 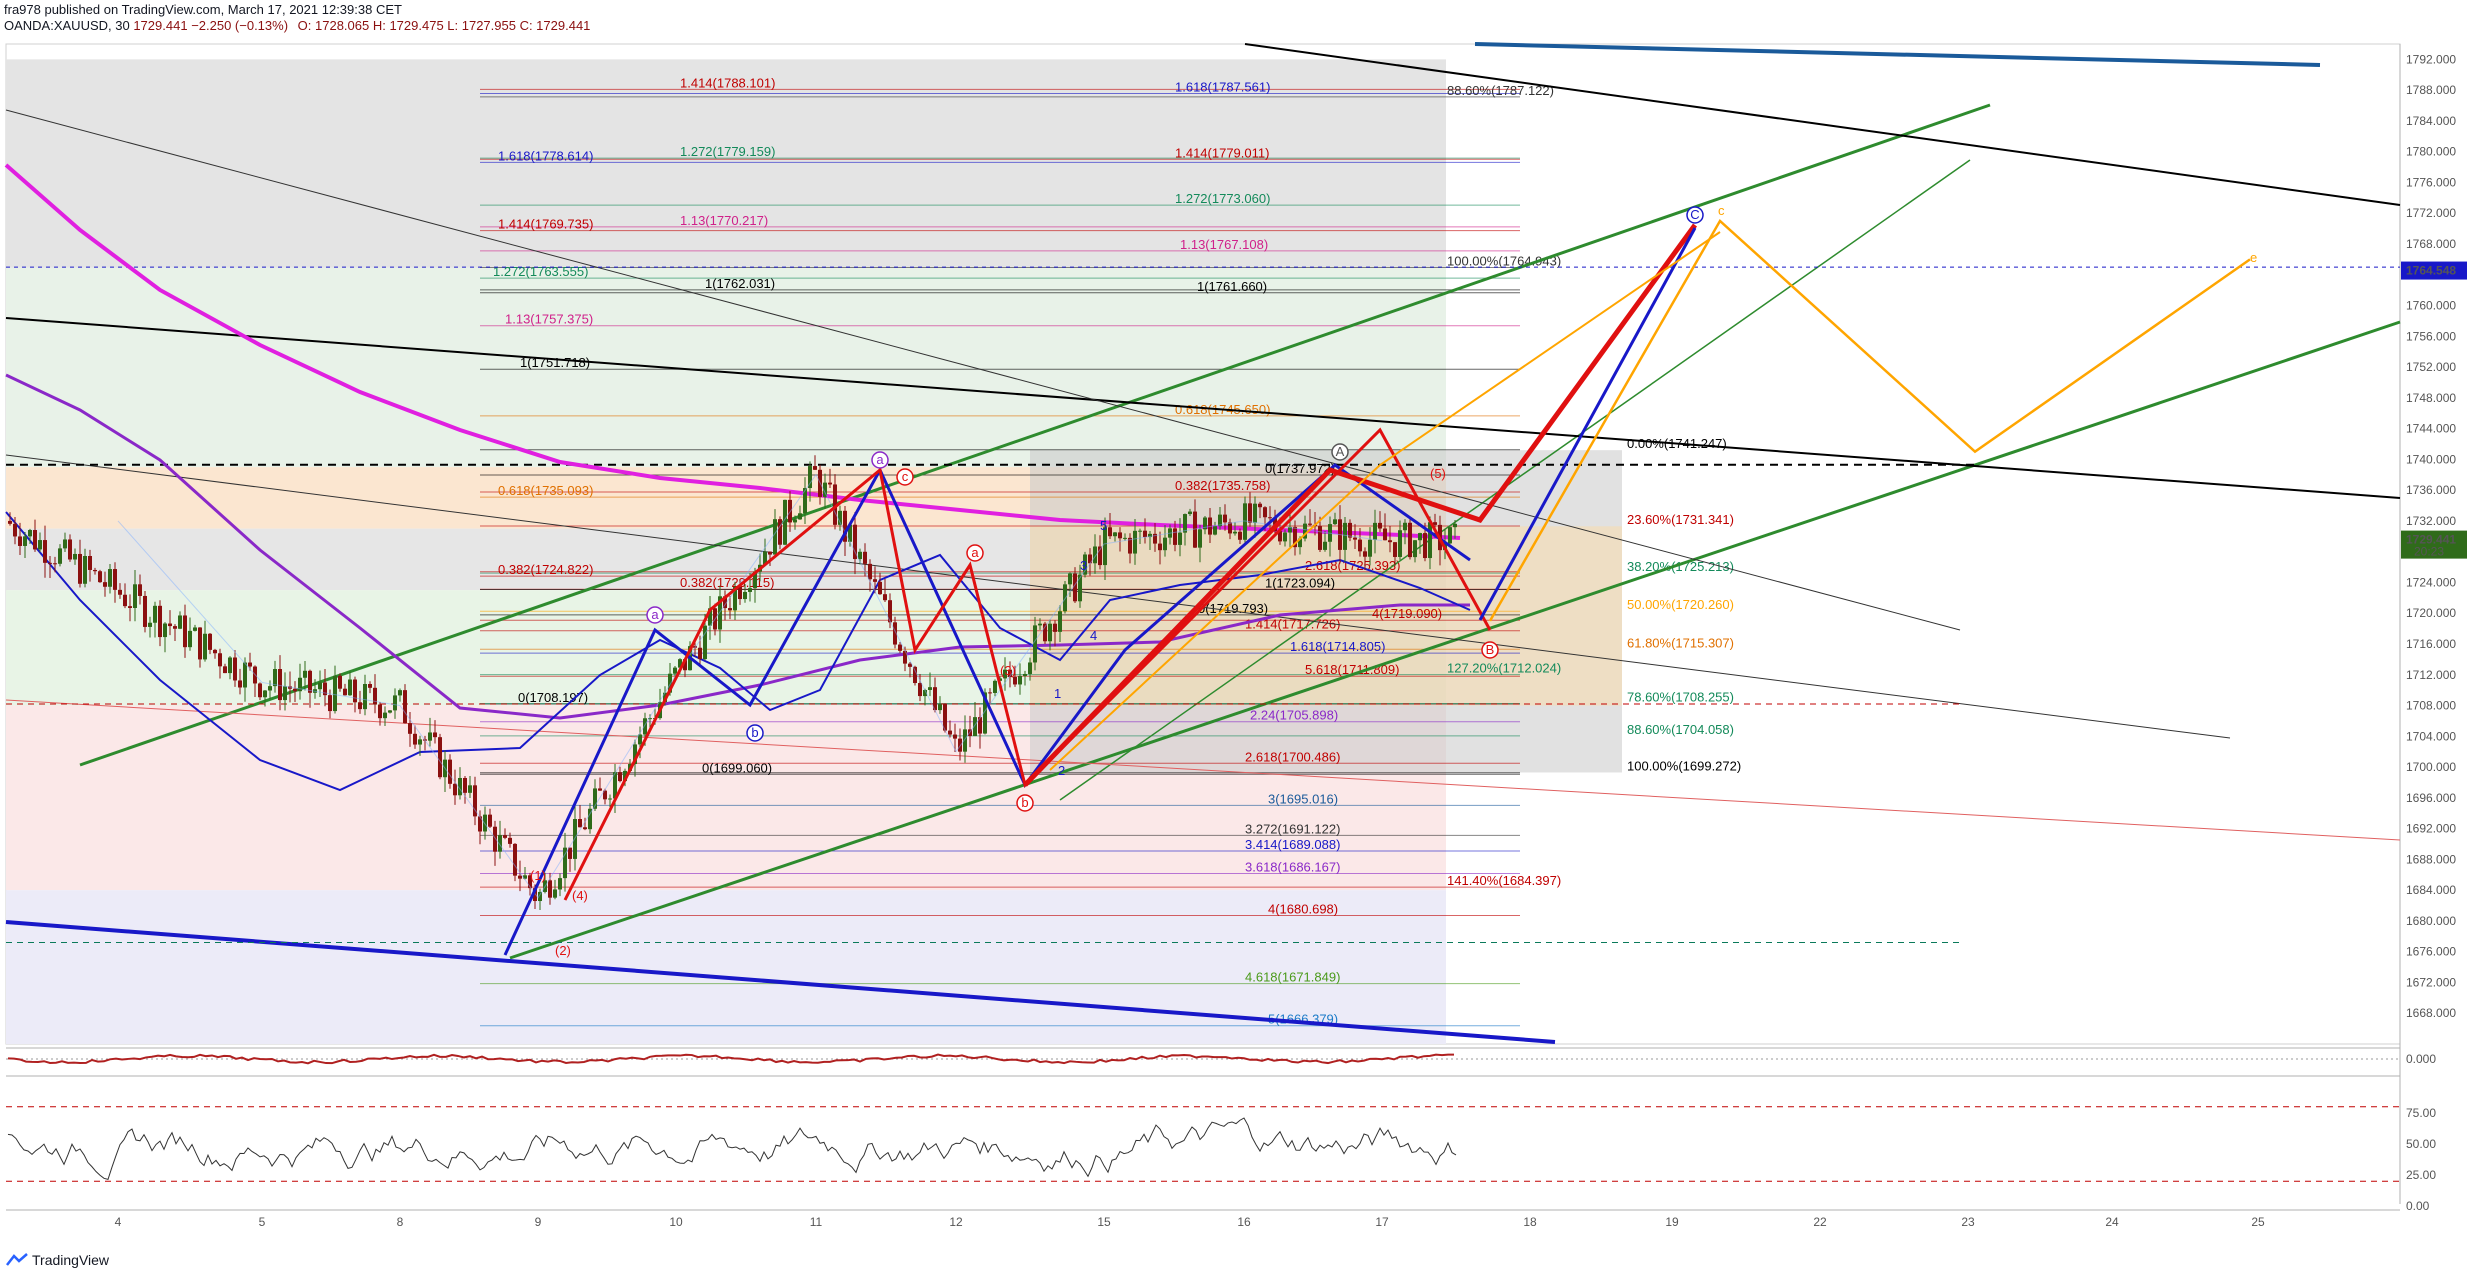 What do you see at coordinates (1407, 613) in the screenshot?
I see `fib-level-label: 4(1719.090)` at bounding box center [1407, 613].